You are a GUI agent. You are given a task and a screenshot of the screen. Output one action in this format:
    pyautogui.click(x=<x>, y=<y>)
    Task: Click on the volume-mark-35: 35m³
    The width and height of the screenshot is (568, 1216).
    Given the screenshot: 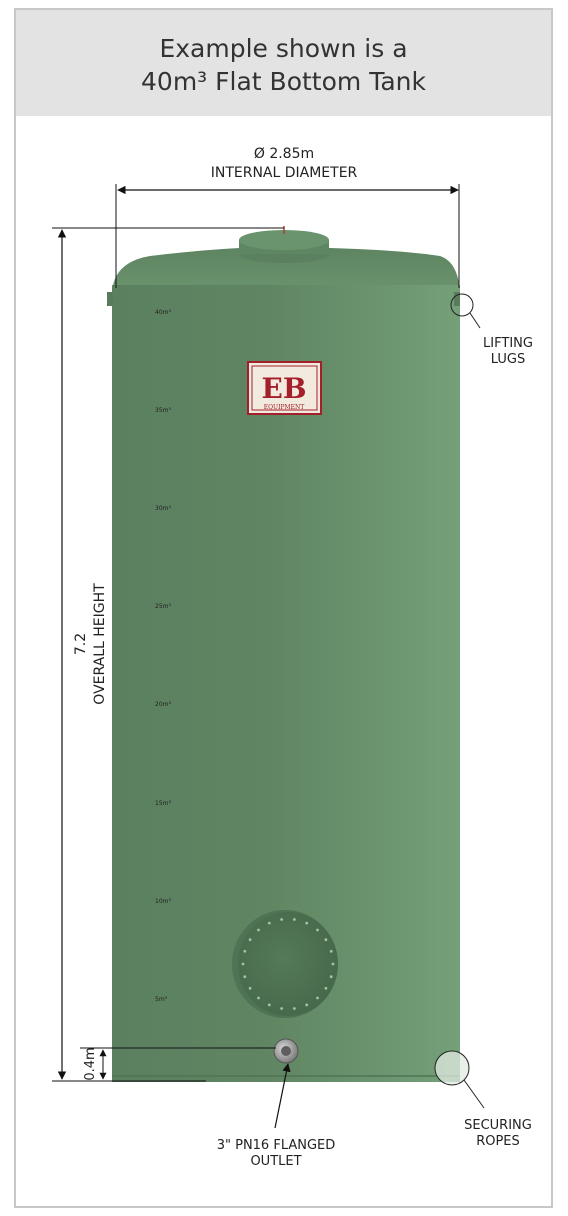 What is the action you would take?
    pyautogui.click(x=163, y=410)
    